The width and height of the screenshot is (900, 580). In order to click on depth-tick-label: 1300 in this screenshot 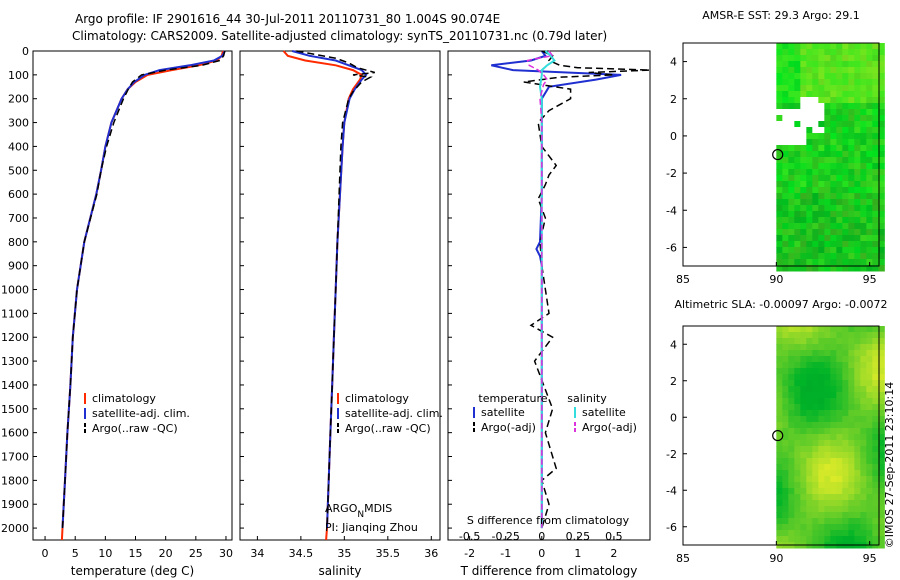, I will do `click(15, 361)`.